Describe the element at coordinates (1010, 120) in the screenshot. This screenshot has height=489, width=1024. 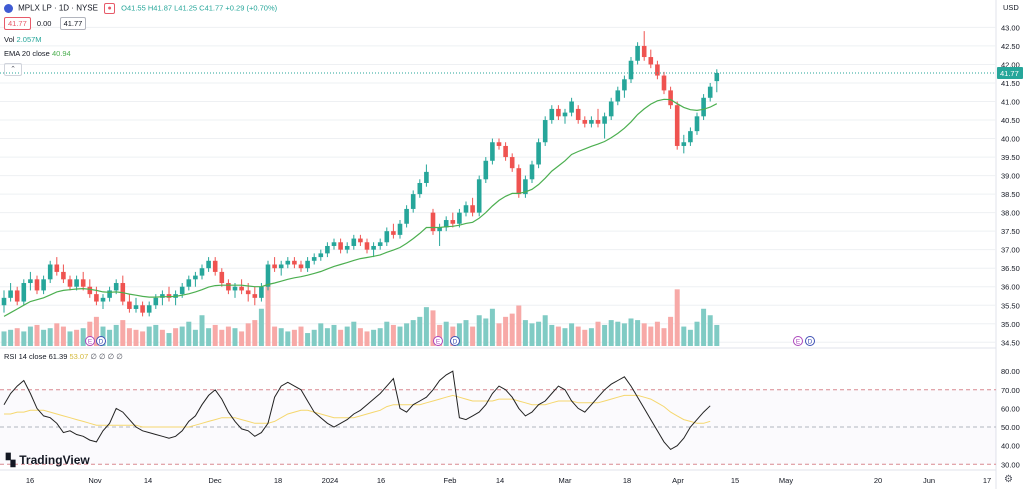
I see `price-tick-label: 40.50` at that location.